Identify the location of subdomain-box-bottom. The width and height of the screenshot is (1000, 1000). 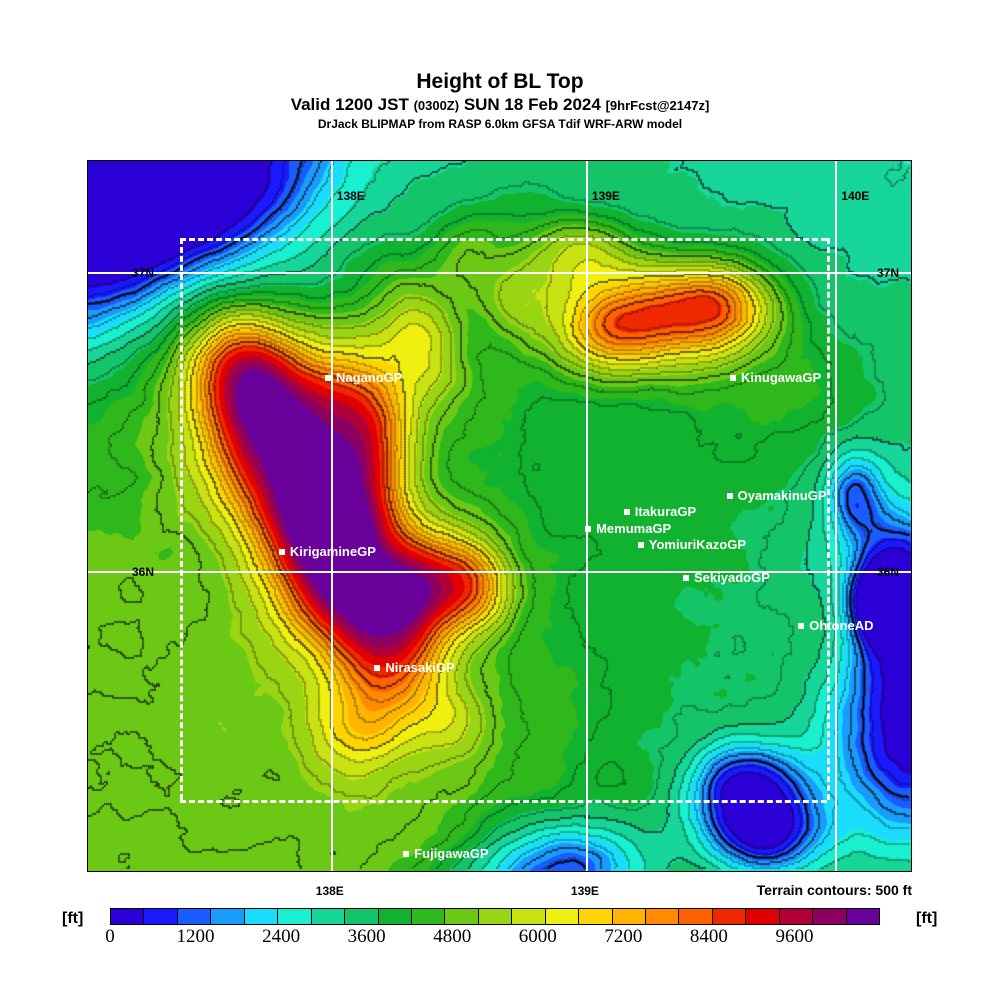
(504, 801).